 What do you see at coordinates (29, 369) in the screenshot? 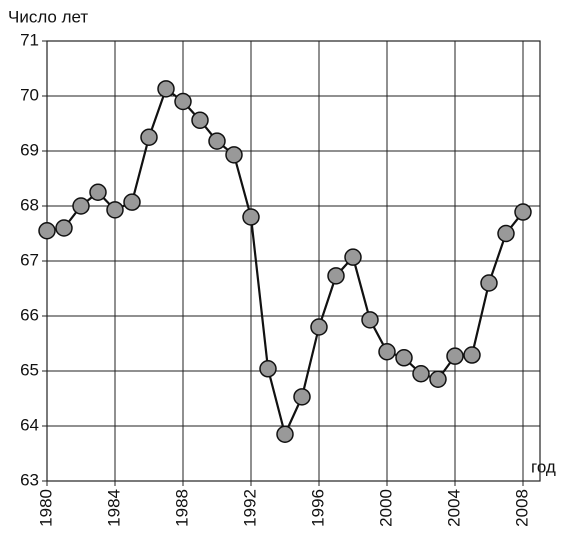
I see `y-tick-label: 65` at bounding box center [29, 369].